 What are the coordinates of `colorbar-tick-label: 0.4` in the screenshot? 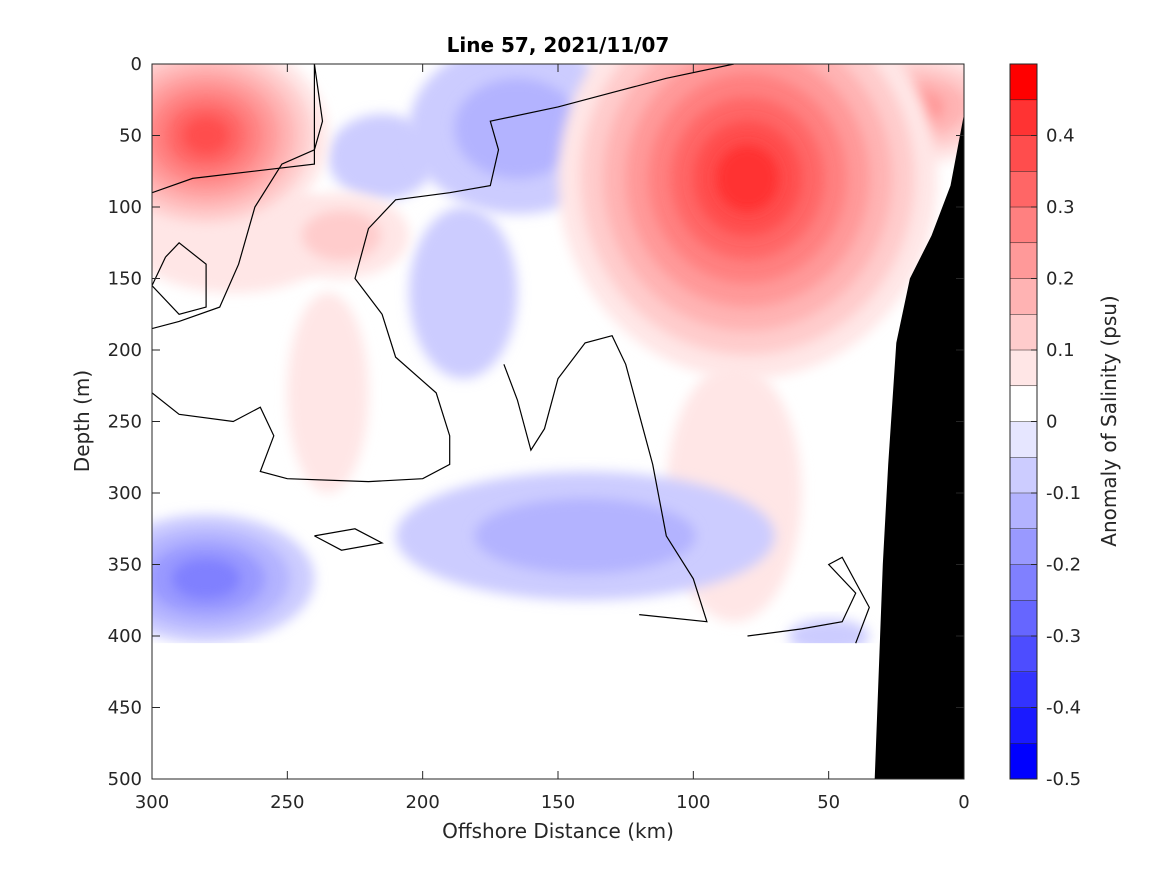 It's located at (1060, 136).